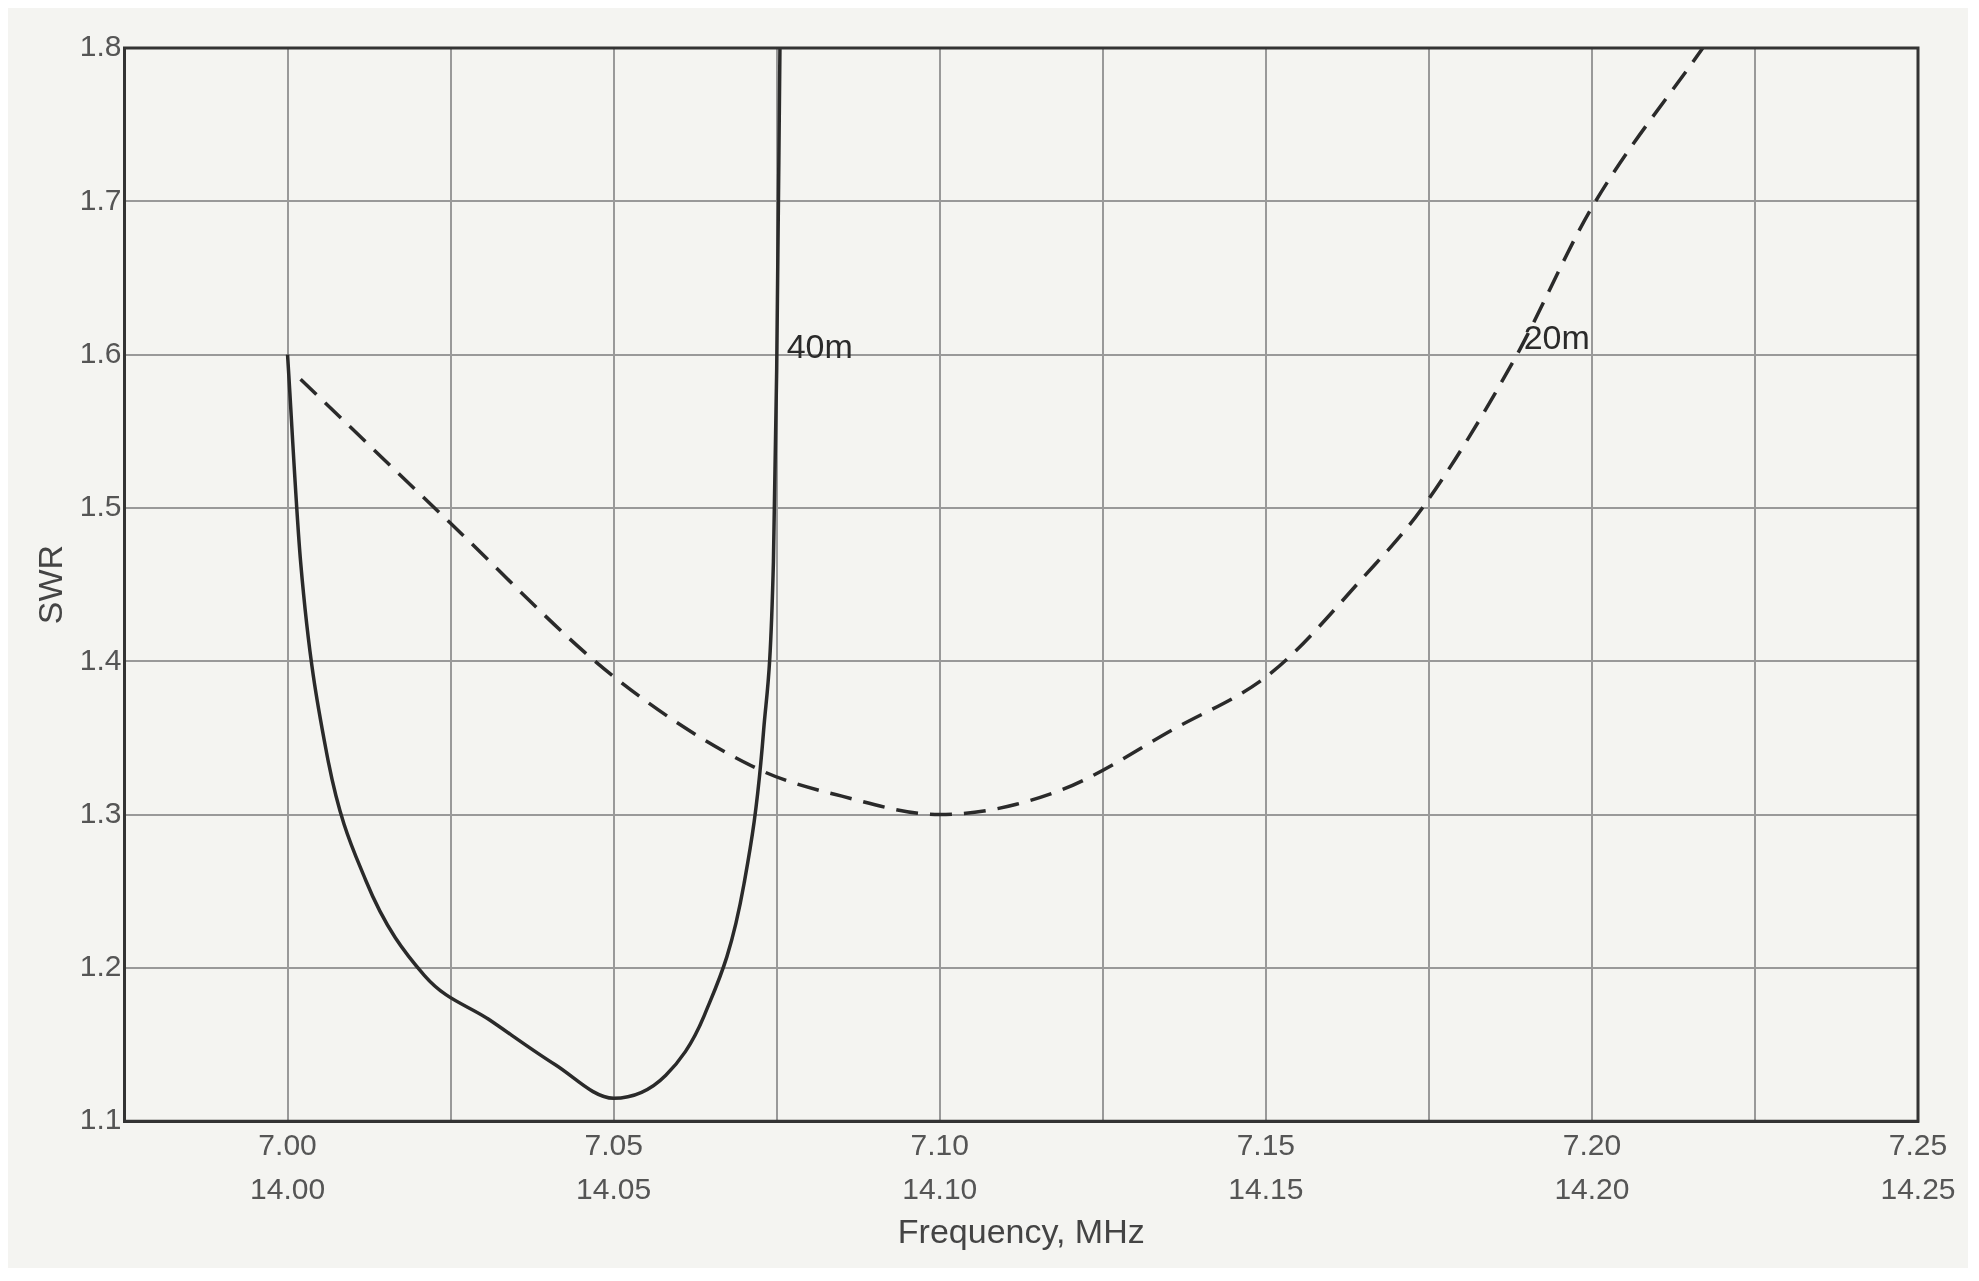 The image size is (1979, 1281). What do you see at coordinates (1021, 1230) in the screenshot?
I see `x-axis-title: Frequency, MHz` at bounding box center [1021, 1230].